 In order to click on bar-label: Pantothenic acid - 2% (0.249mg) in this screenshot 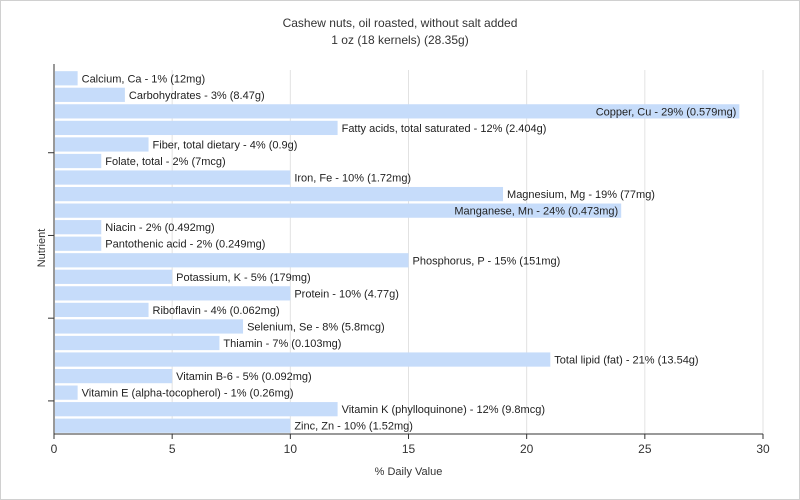, I will do `click(185, 245)`.